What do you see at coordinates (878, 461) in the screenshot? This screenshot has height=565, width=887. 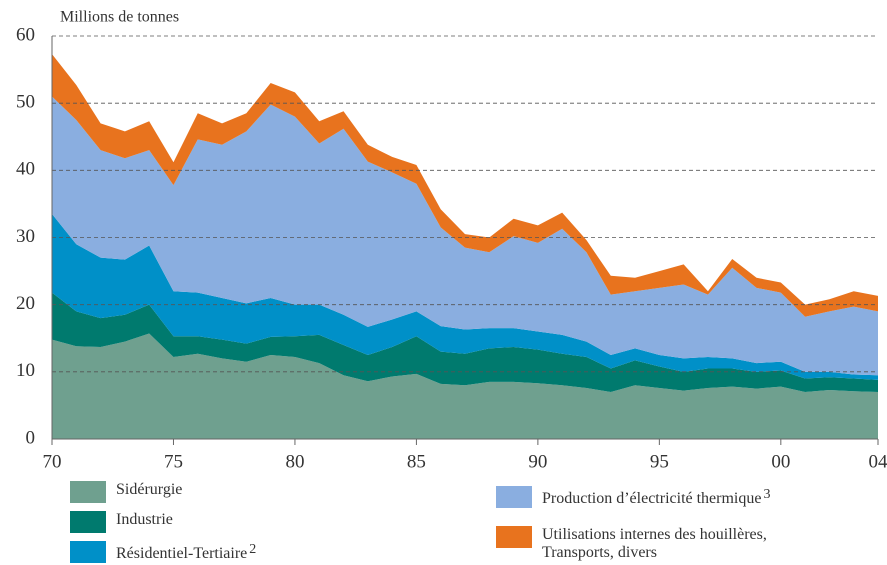 I see `x-tick-label: 04` at bounding box center [878, 461].